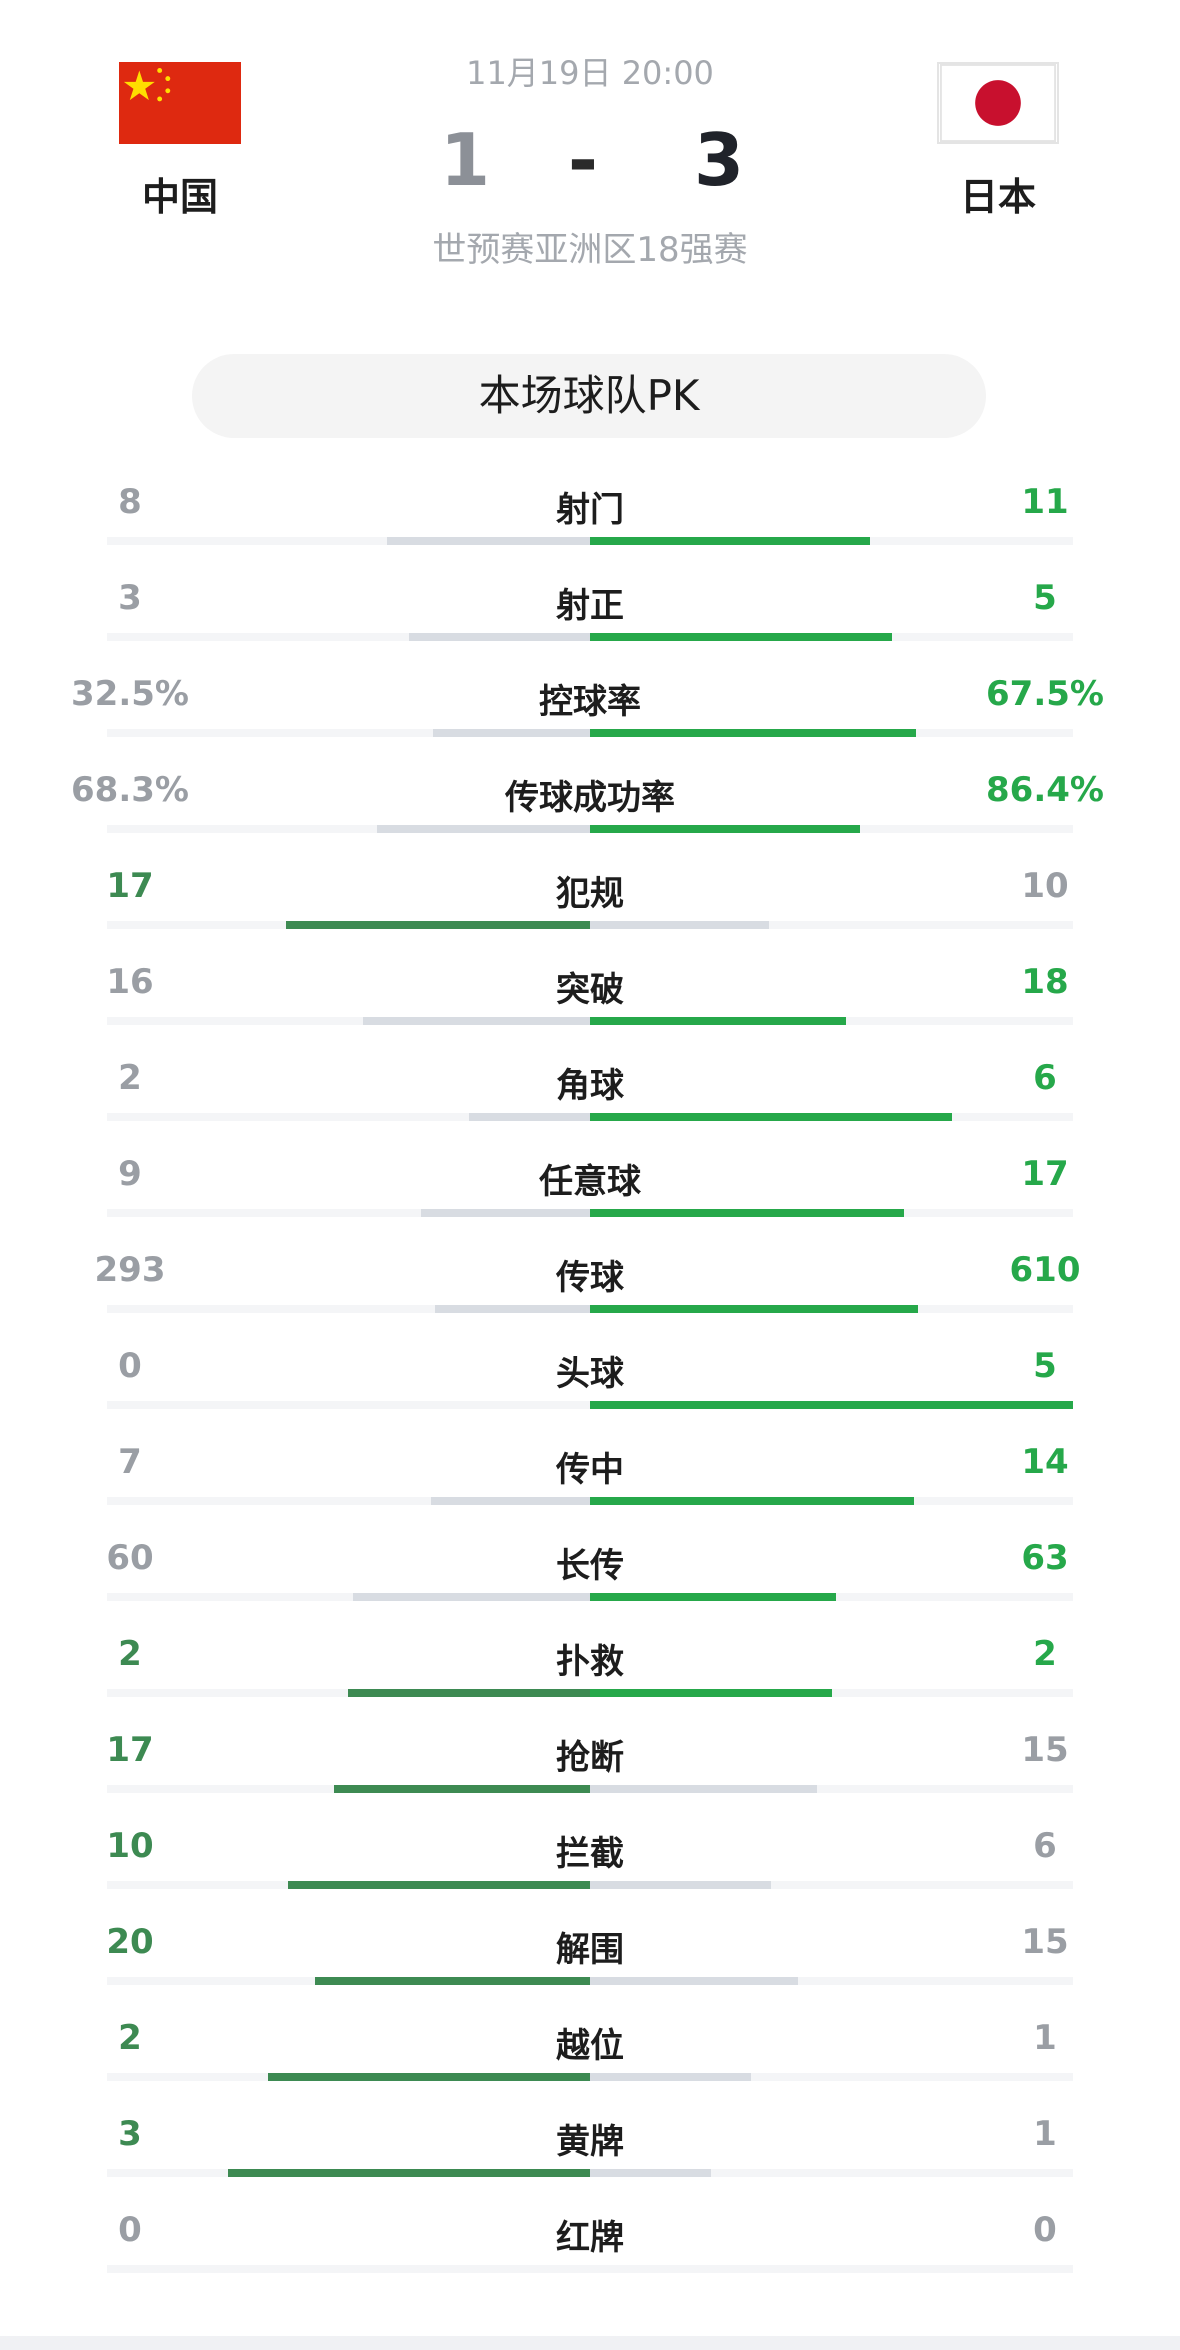 This screenshot has width=1180, height=2350. I want to click on stat-label: 控球率, so click(590, 702).